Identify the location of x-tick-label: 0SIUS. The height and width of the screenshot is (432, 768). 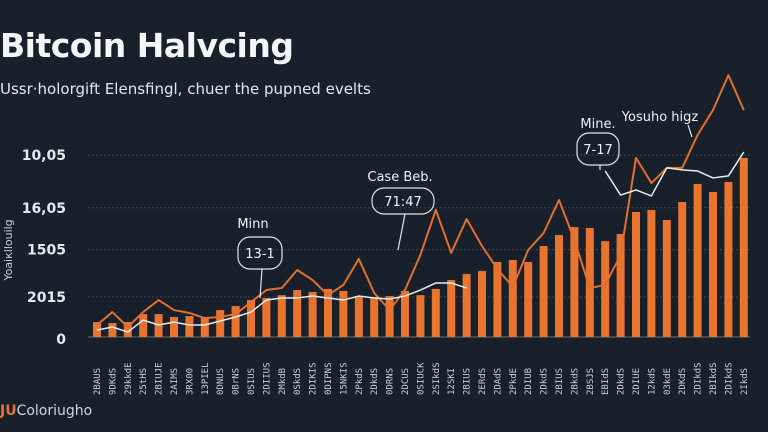
(252, 381).